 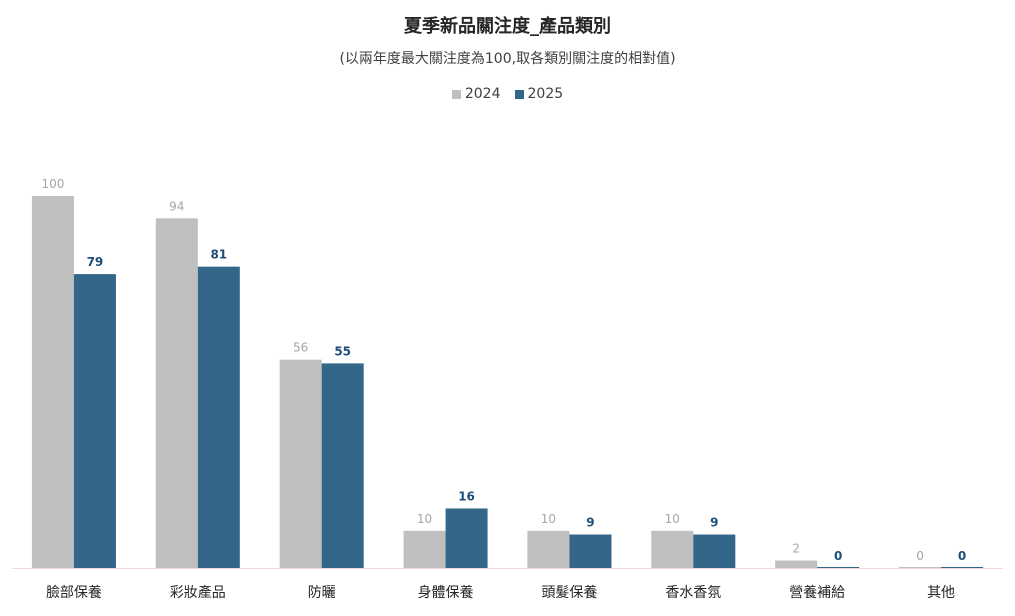 What do you see at coordinates (507, 94) in the screenshot?
I see `legend: 2024 2025` at bounding box center [507, 94].